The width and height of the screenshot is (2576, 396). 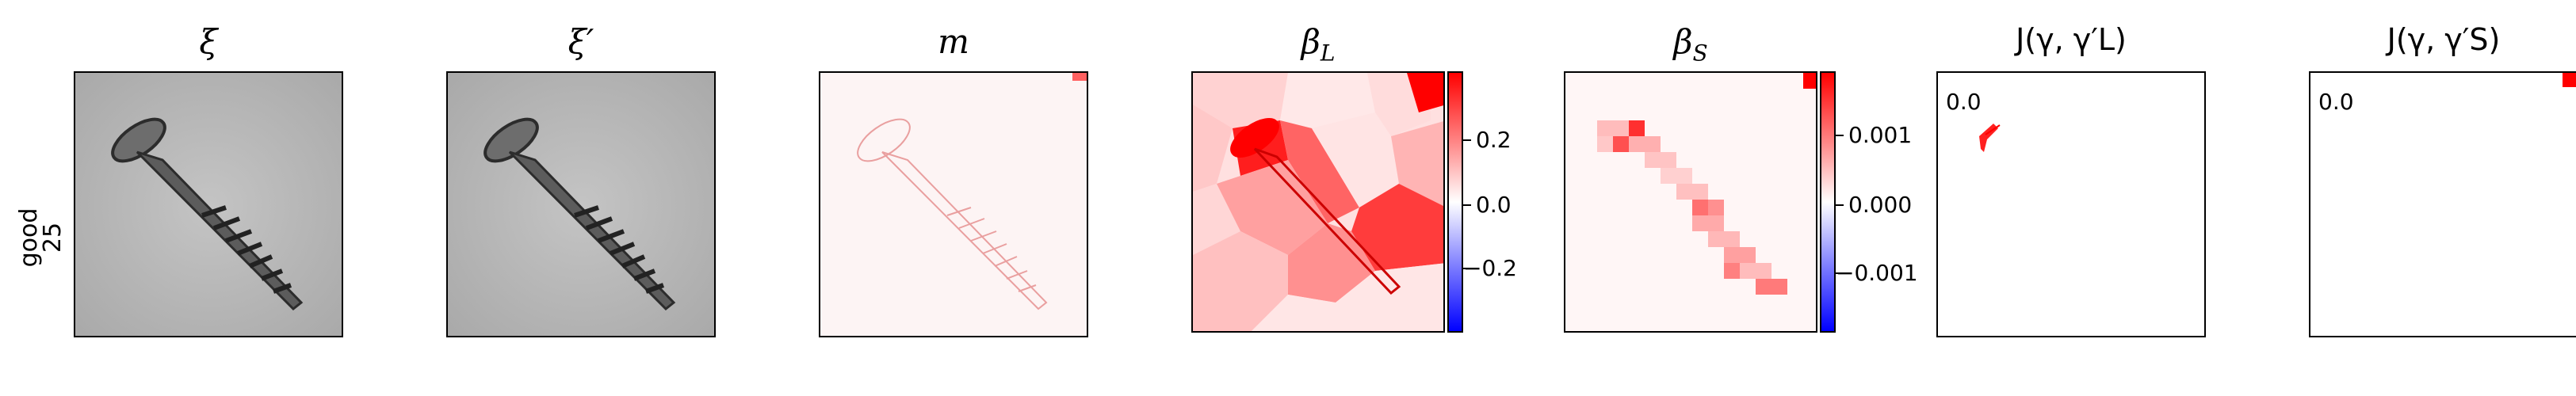 I want to click on heatmap-beta-s, so click(x=1690, y=202).